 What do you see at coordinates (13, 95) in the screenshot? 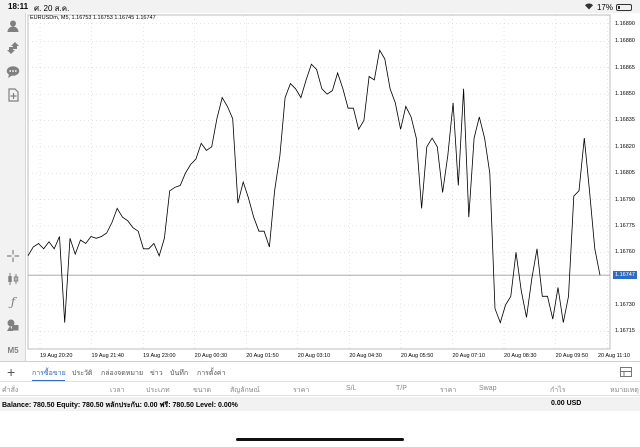
I see `new-document-icon` at bounding box center [13, 95].